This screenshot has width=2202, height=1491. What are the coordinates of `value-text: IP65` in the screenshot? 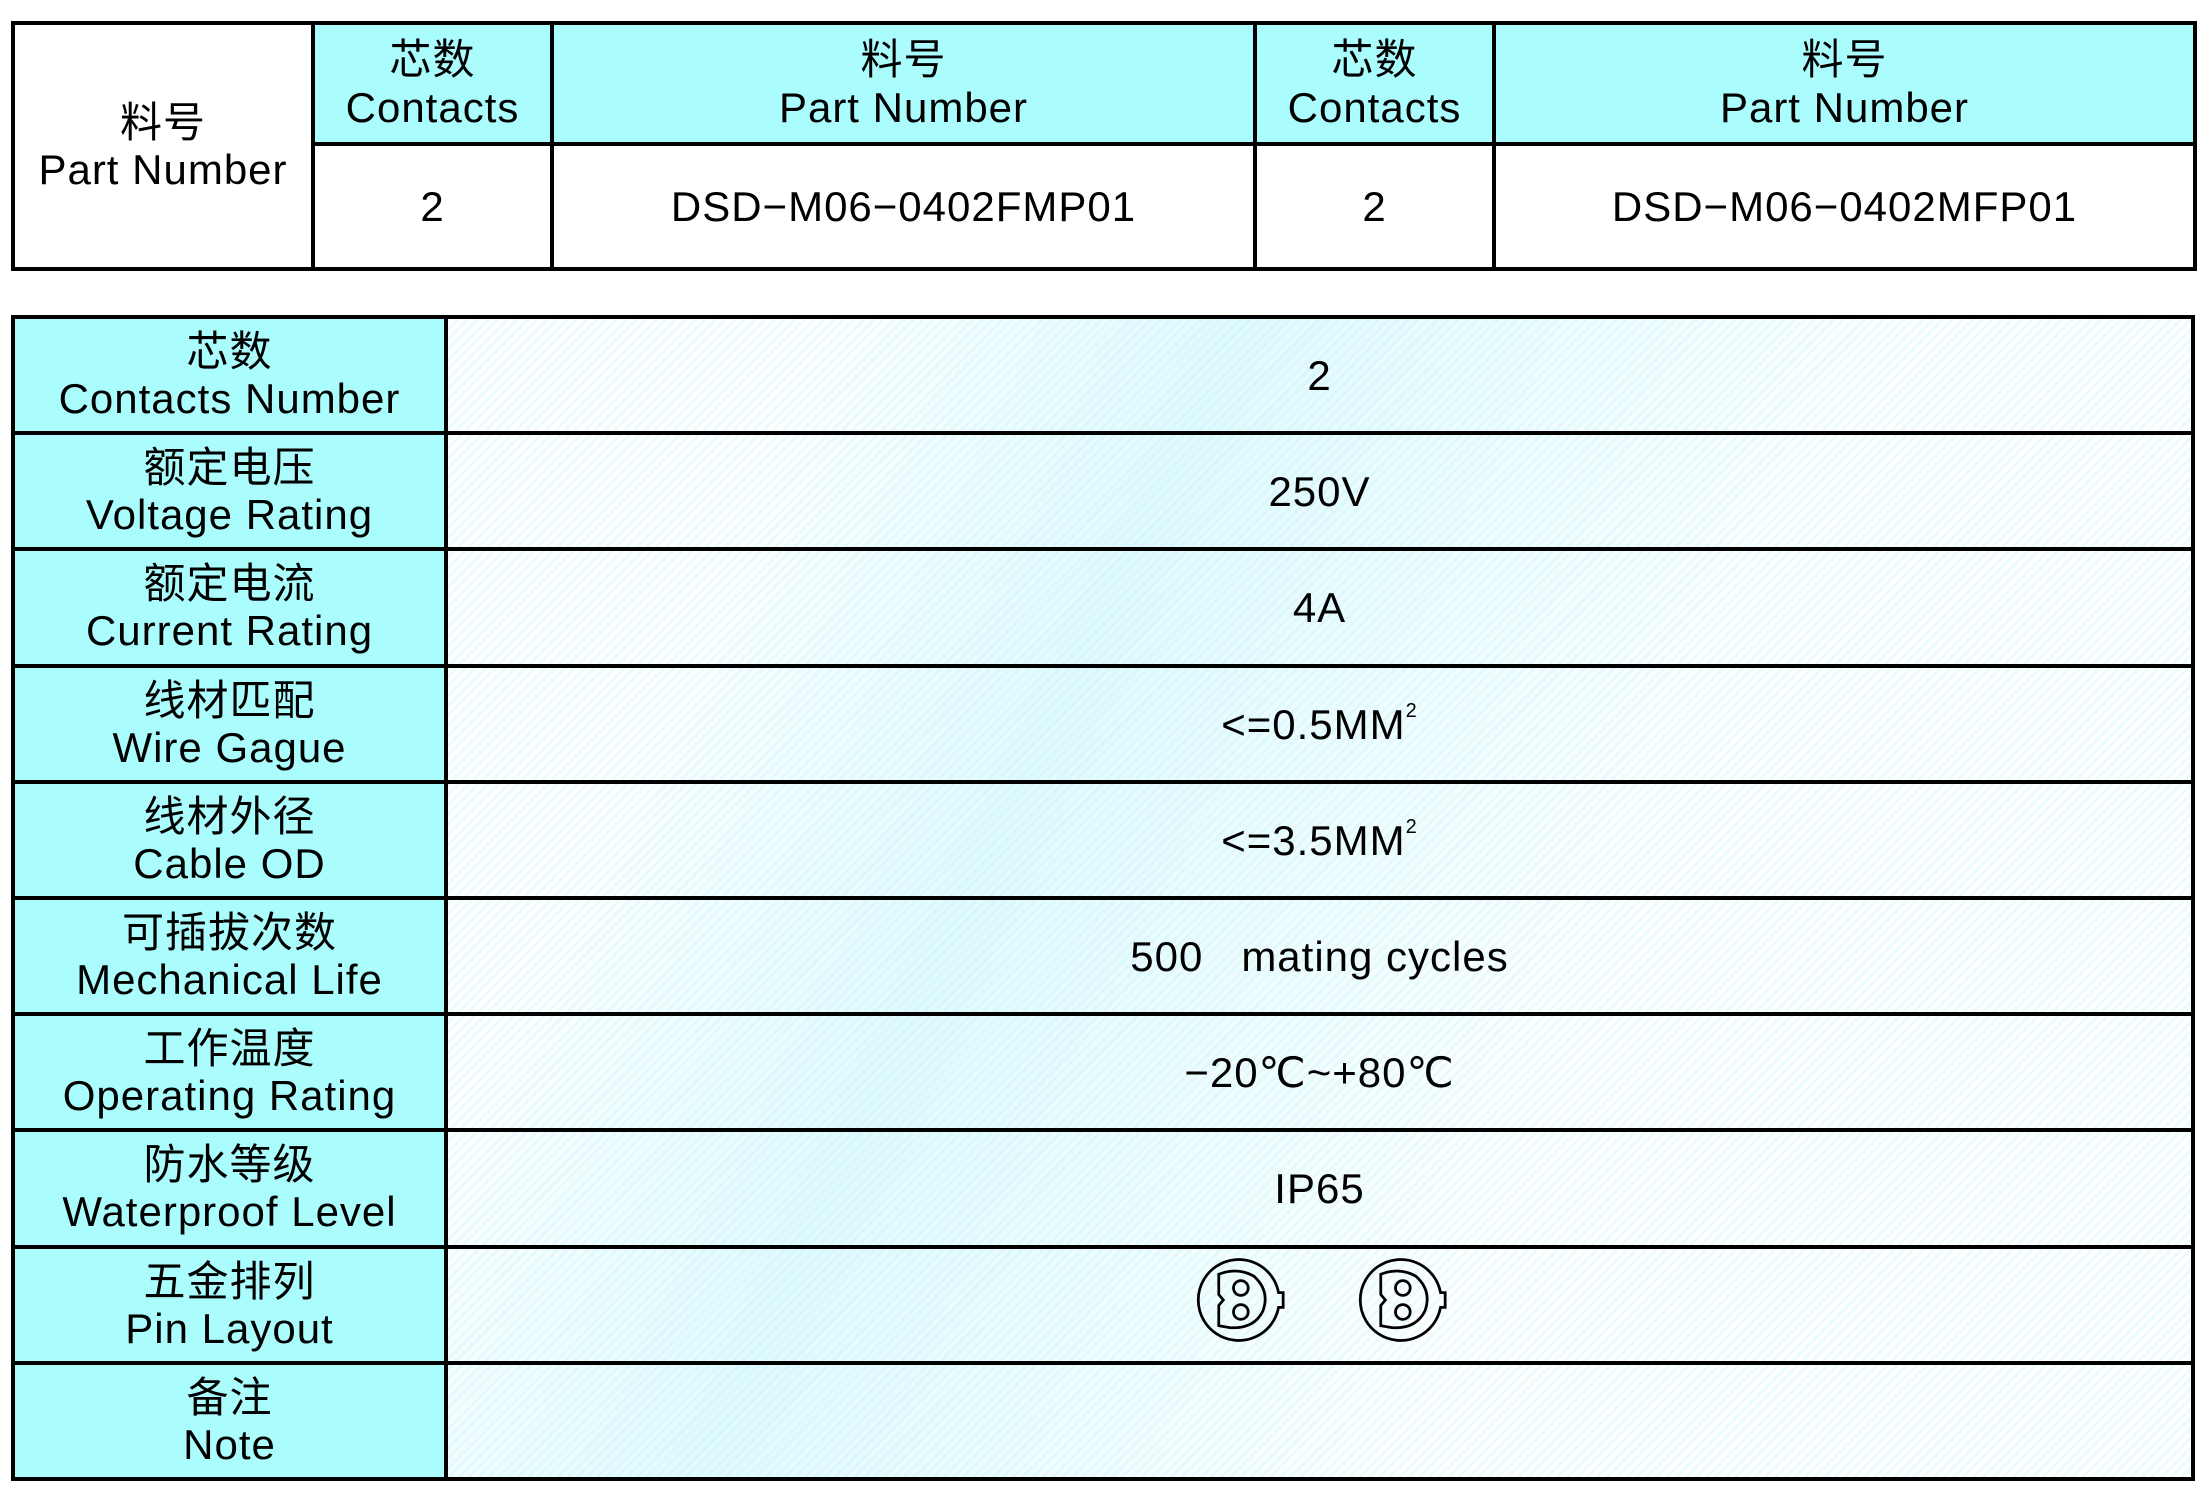 It's located at (1319, 1188).